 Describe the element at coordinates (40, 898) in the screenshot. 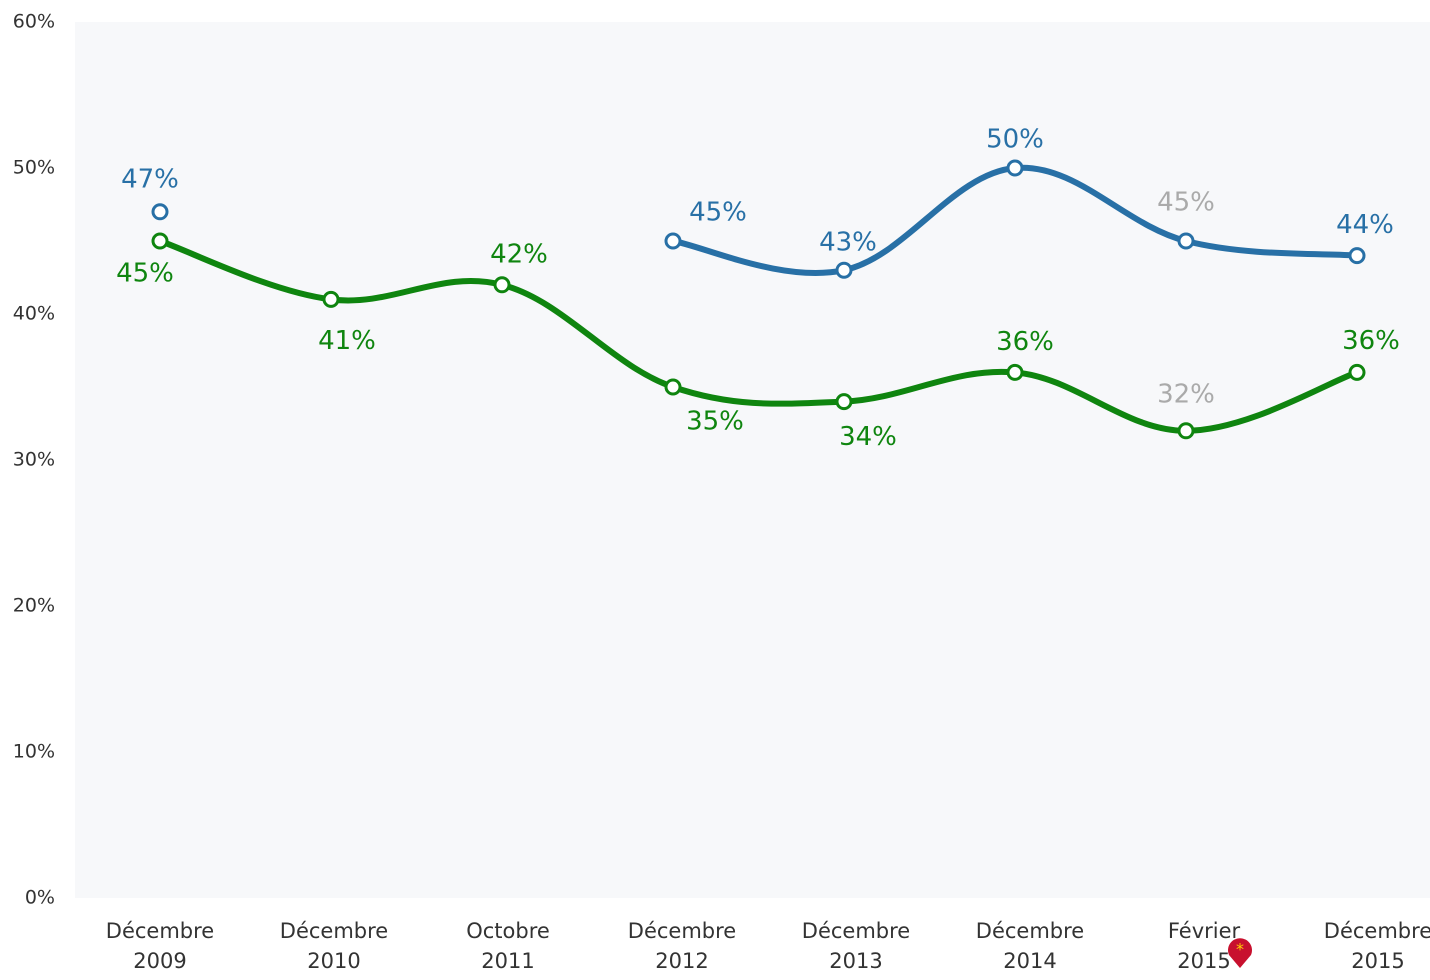

I see `y-tick-label: 0%` at that location.